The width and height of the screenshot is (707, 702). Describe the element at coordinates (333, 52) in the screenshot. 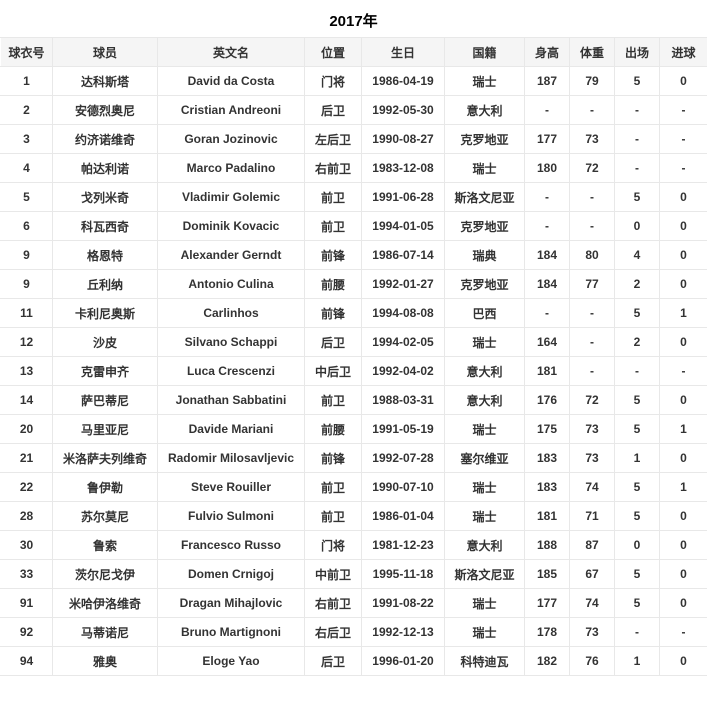

I see `column-header-3: 位置` at that location.